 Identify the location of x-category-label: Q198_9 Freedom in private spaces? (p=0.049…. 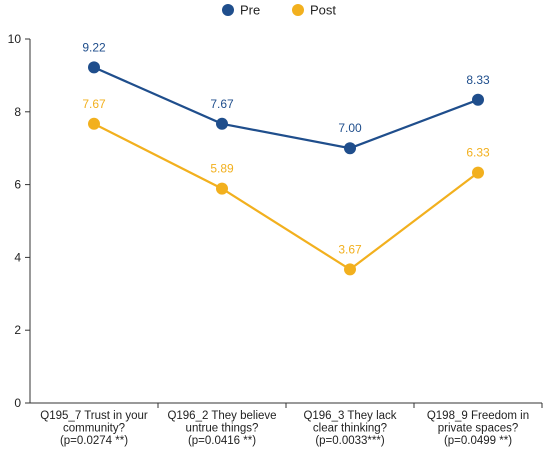
(478, 428).